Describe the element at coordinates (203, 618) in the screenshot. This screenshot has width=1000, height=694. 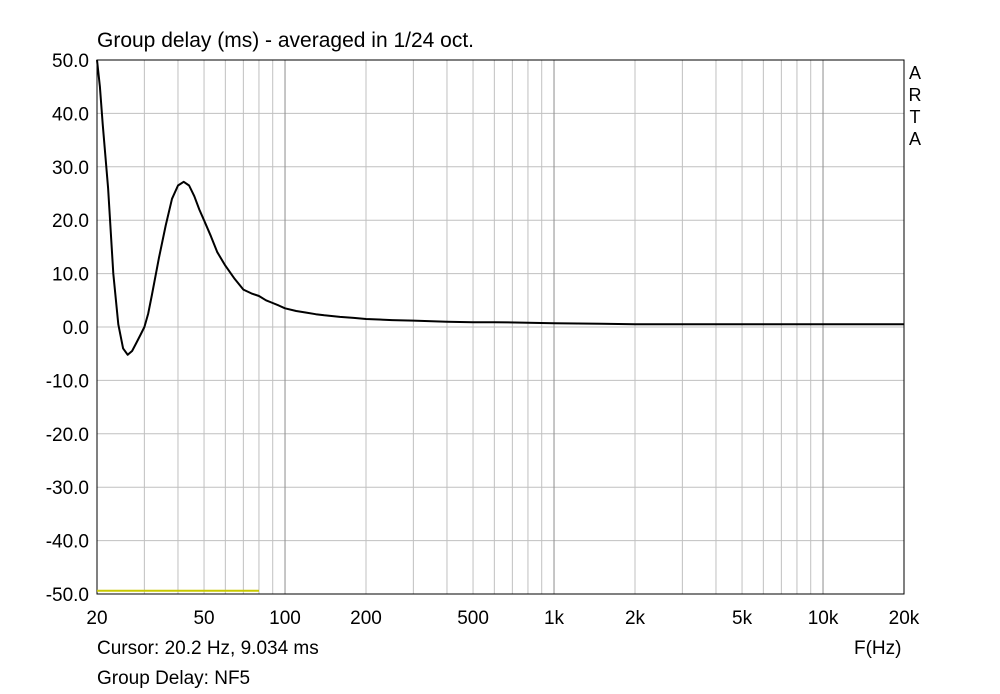
I see `x-tick-label: 50` at that location.